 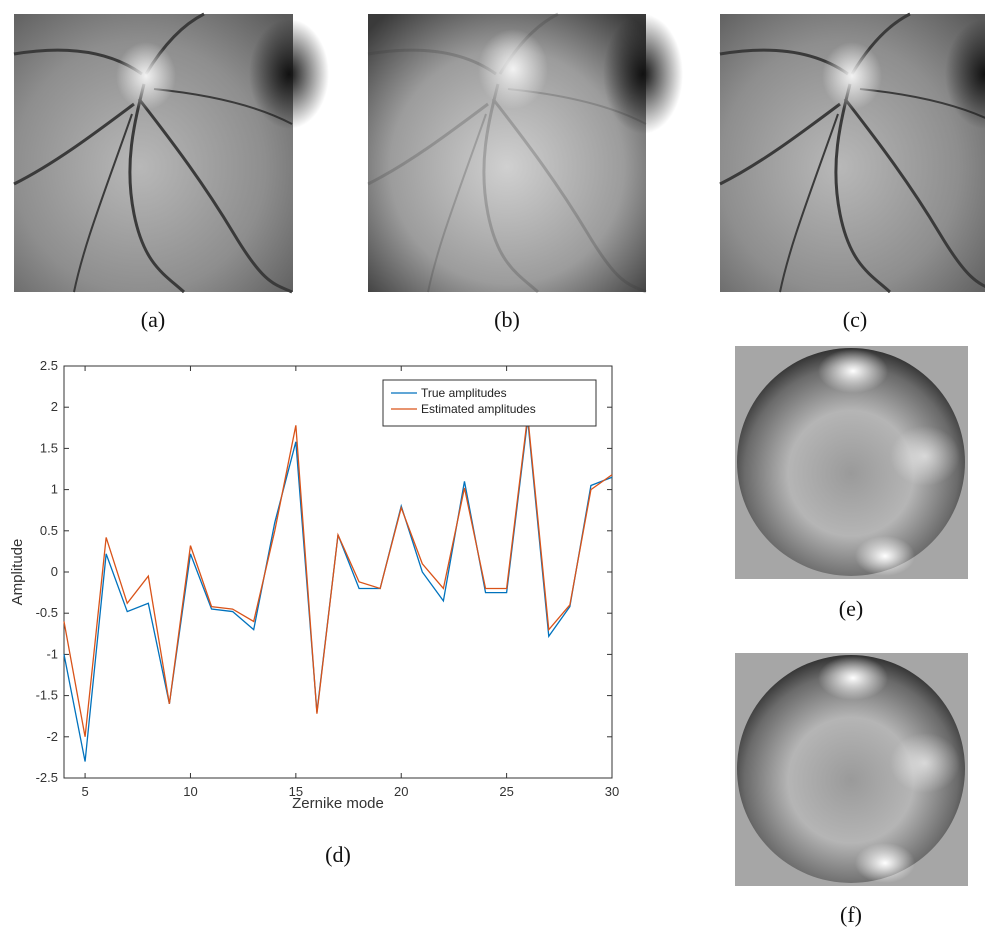 What do you see at coordinates (49, 365) in the screenshot?
I see `y-tick-label: 2.5` at bounding box center [49, 365].